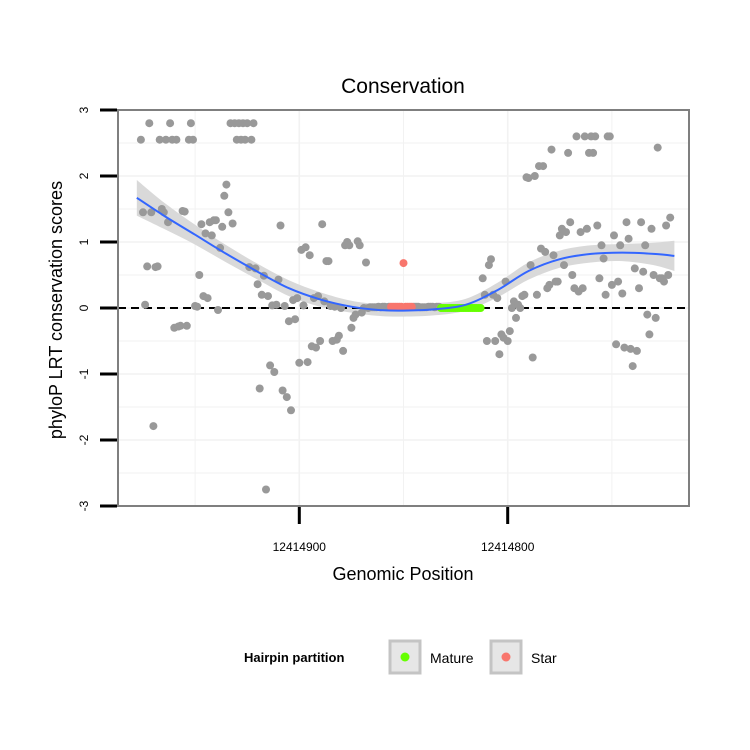 This screenshot has width=750, height=750. I want to click on y-tick-label: 2, so click(84, 175).